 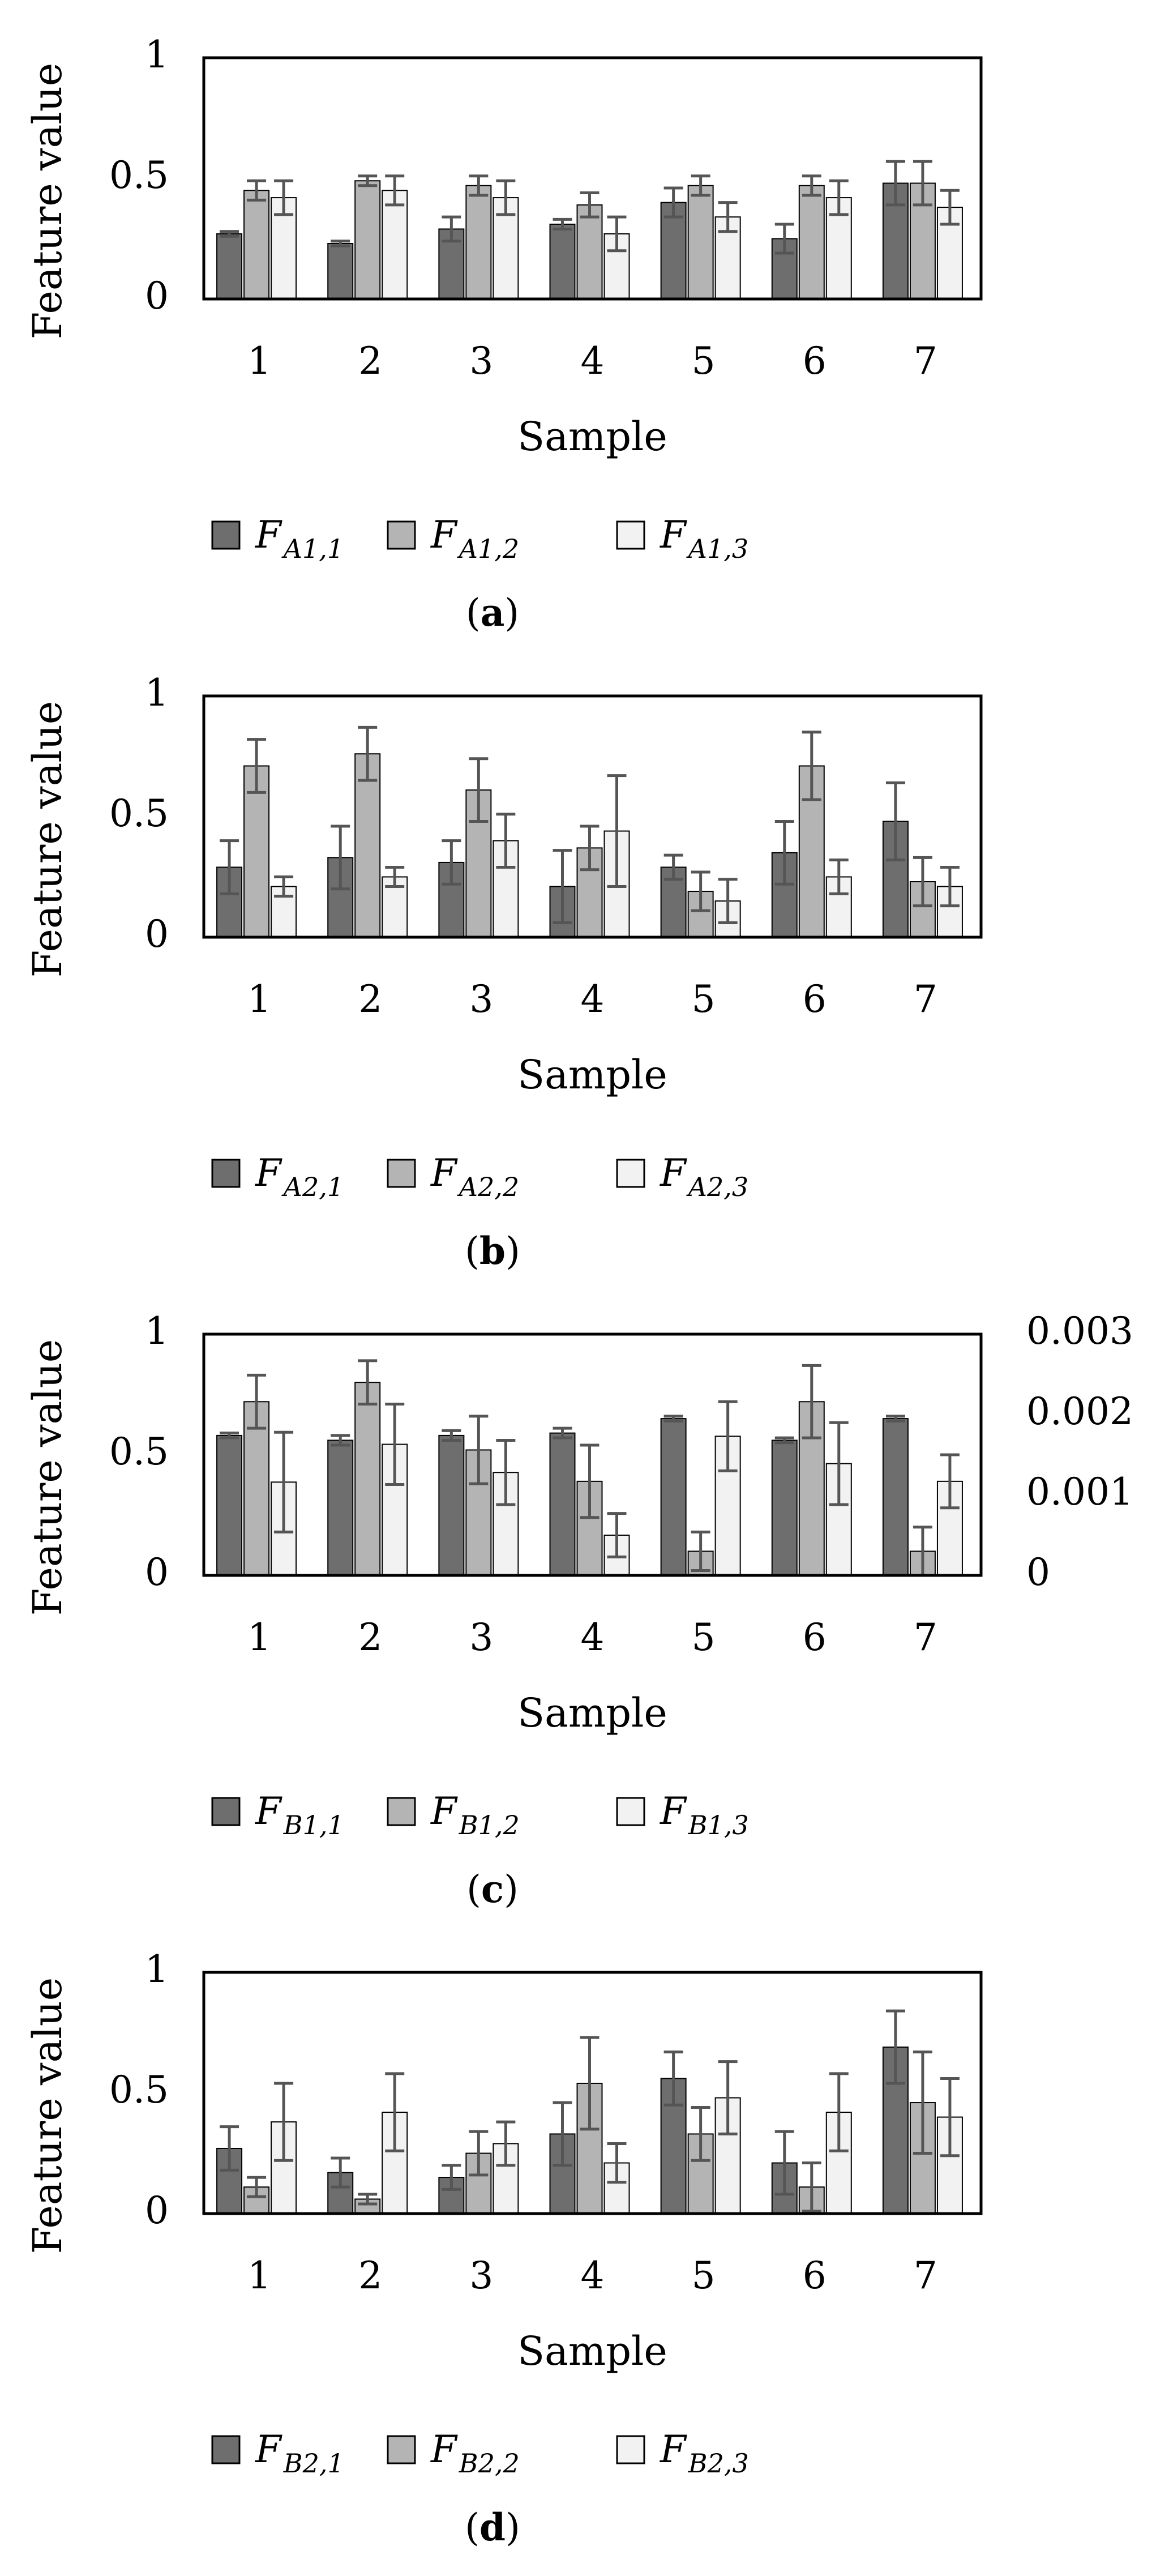 I want to click on error-bar-b-A2,3-sample-7, so click(x=950, y=886).